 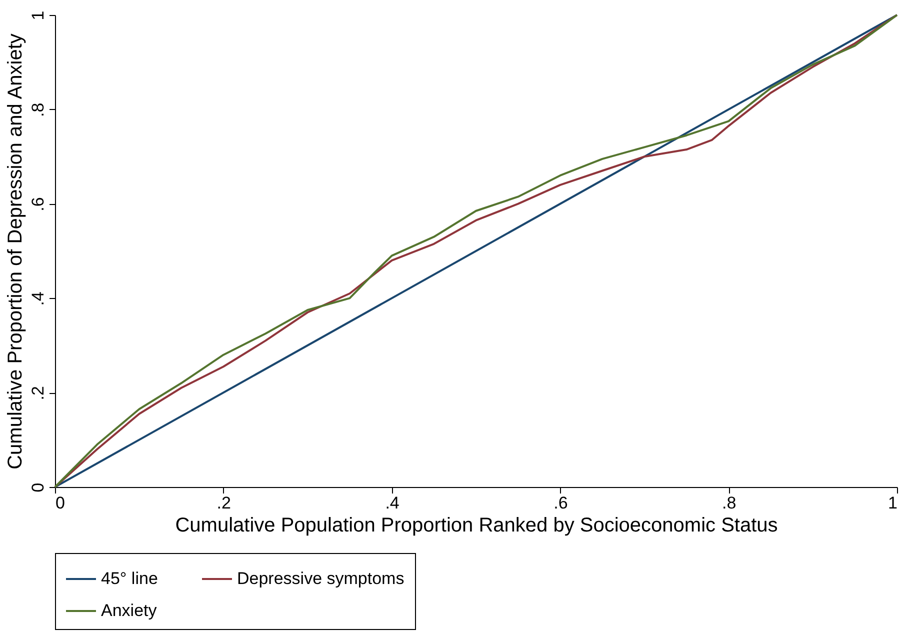 What do you see at coordinates (38, 487) in the screenshot?
I see `y-tick-label: 0` at bounding box center [38, 487].